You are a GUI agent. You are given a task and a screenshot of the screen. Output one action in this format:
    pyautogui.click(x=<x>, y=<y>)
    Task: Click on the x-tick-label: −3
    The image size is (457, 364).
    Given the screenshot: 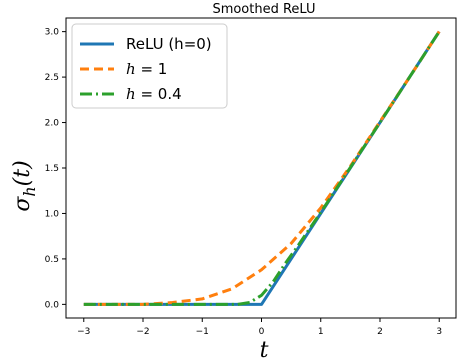 What is the action you would take?
    pyautogui.click(x=83, y=332)
    